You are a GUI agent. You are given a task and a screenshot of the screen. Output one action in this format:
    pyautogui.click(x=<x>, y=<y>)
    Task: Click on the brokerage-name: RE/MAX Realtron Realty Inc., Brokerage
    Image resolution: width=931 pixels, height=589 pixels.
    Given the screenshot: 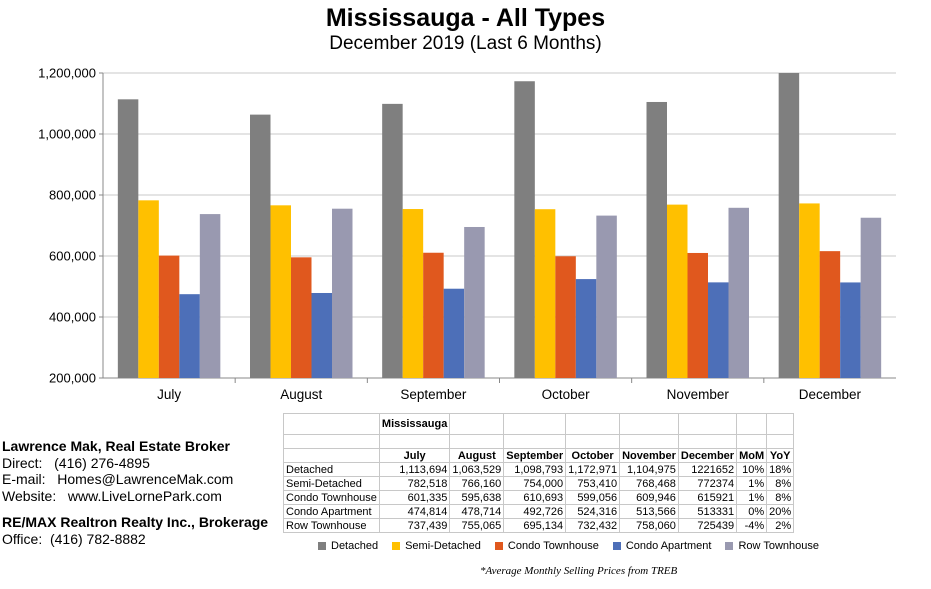 What is the action you would take?
    pyautogui.click(x=135, y=522)
    